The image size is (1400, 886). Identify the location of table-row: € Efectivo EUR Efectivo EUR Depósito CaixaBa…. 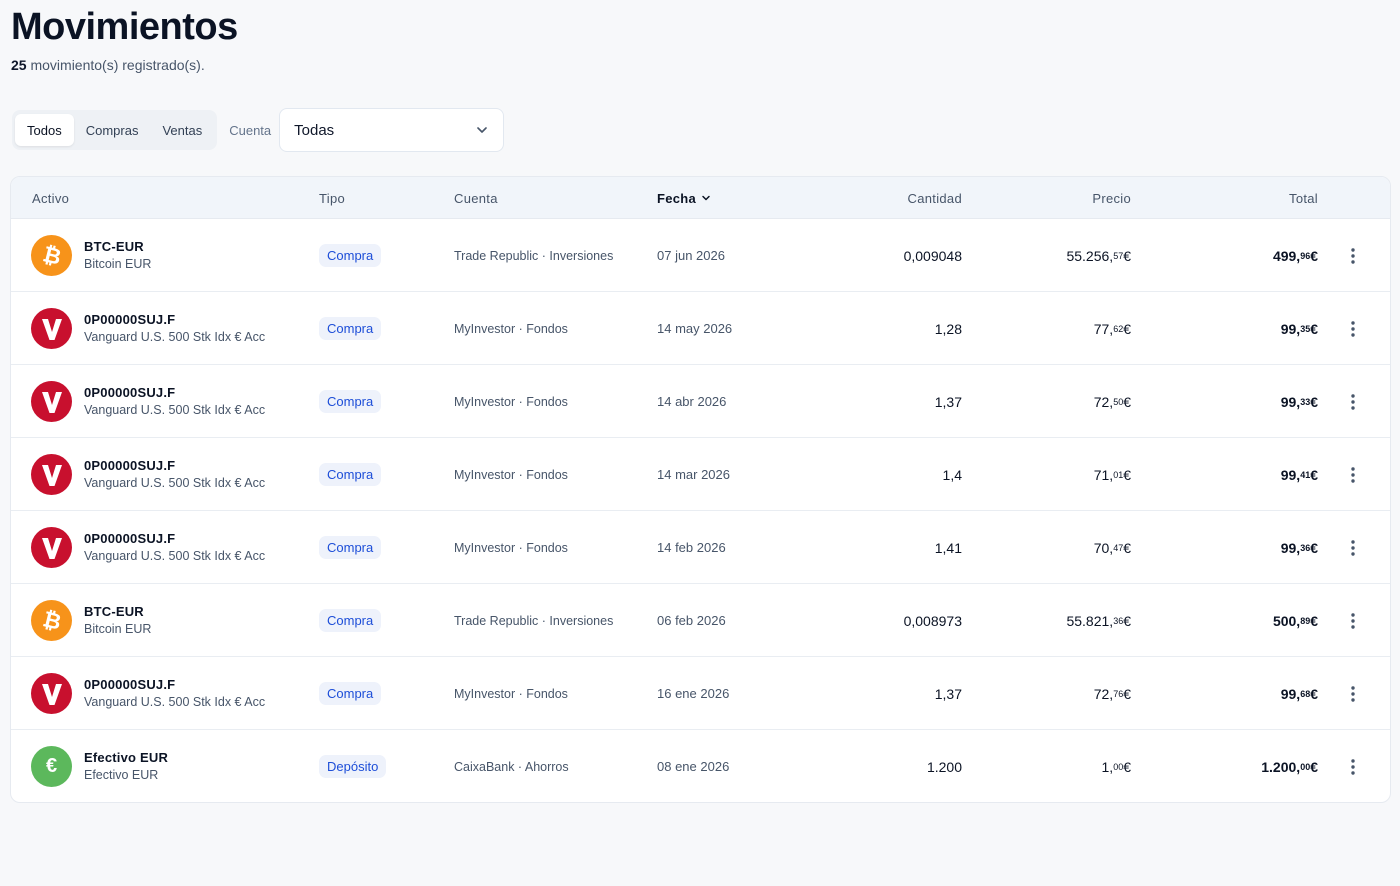
(700, 766).